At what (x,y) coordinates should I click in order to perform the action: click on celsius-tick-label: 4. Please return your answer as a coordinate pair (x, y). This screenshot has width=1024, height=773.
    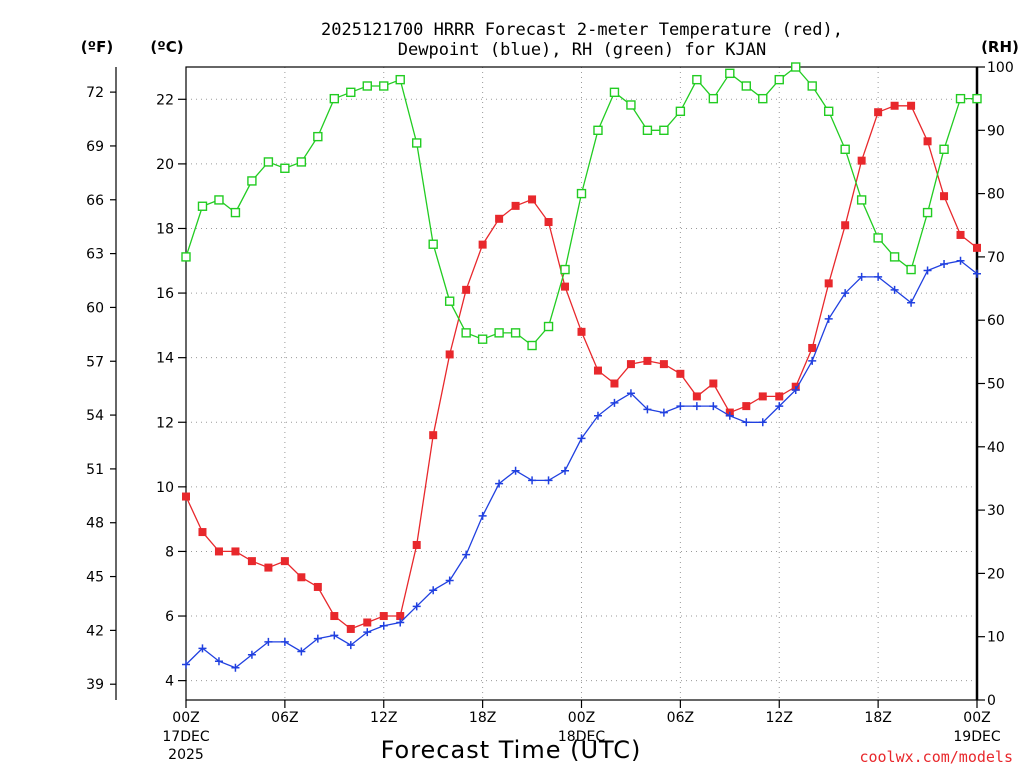
    Looking at the image, I should click on (169, 682).